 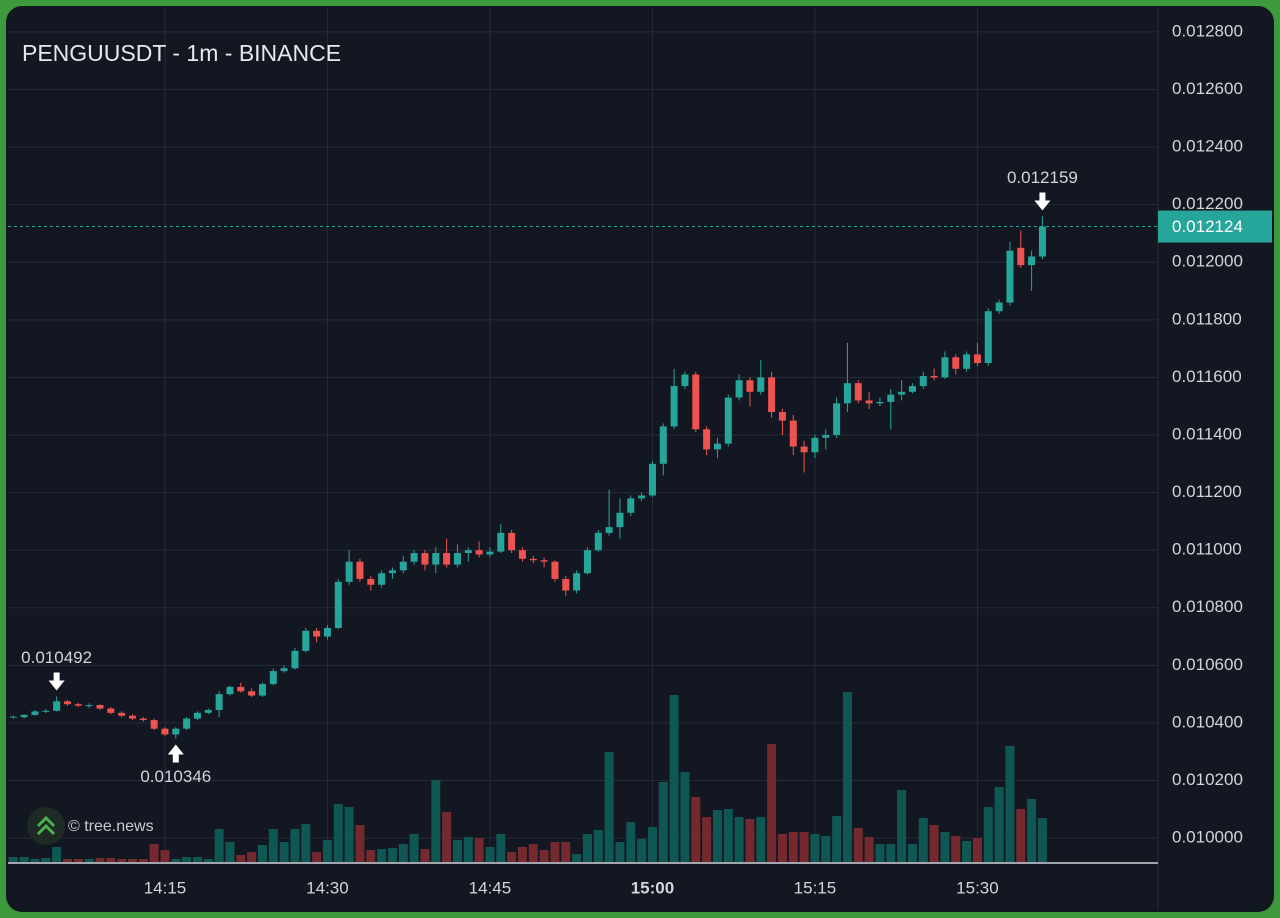 What do you see at coordinates (1207, 664) in the screenshot?
I see `y-tick-label: 0.010600` at bounding box center [1207, 664].